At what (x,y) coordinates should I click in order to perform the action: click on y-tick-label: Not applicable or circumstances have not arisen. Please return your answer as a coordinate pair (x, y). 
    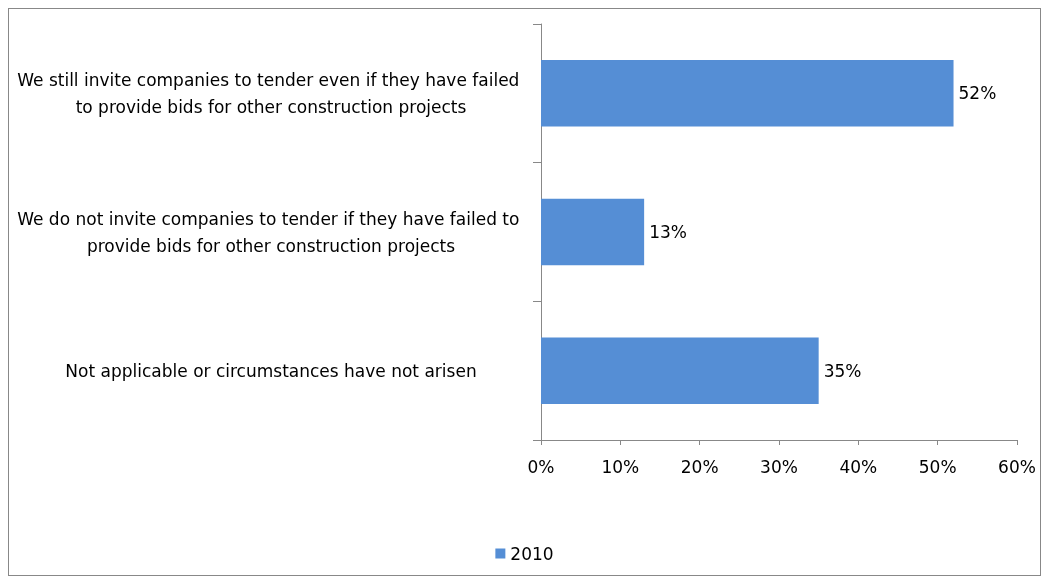
    Looking at the image, I should click on (271, 370).